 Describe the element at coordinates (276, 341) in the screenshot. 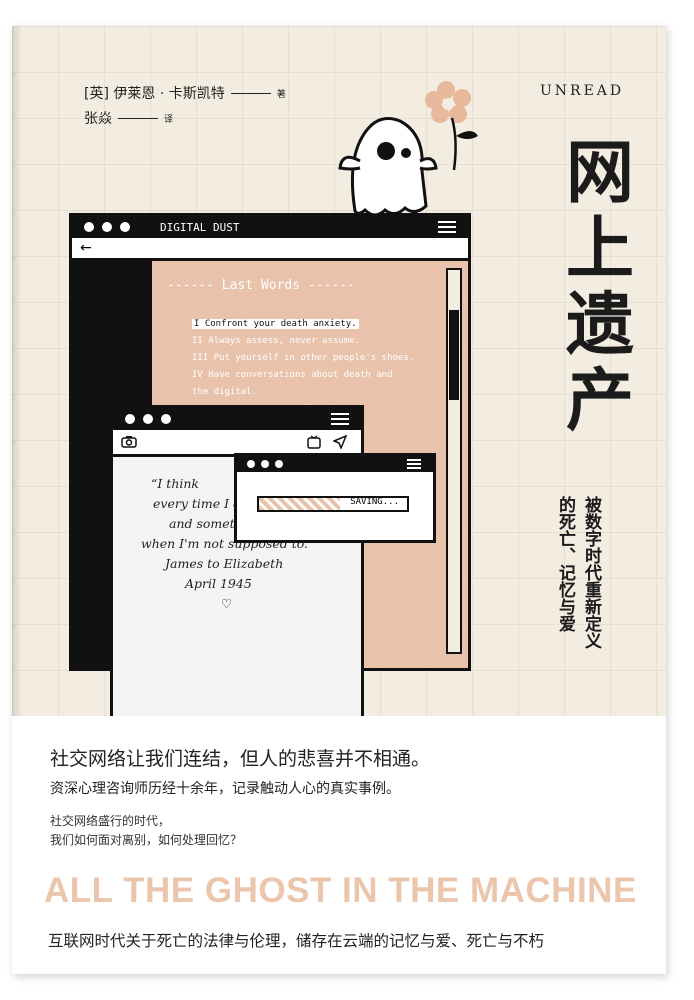

I see `list-item: II Always assess, never assume.` at that location.